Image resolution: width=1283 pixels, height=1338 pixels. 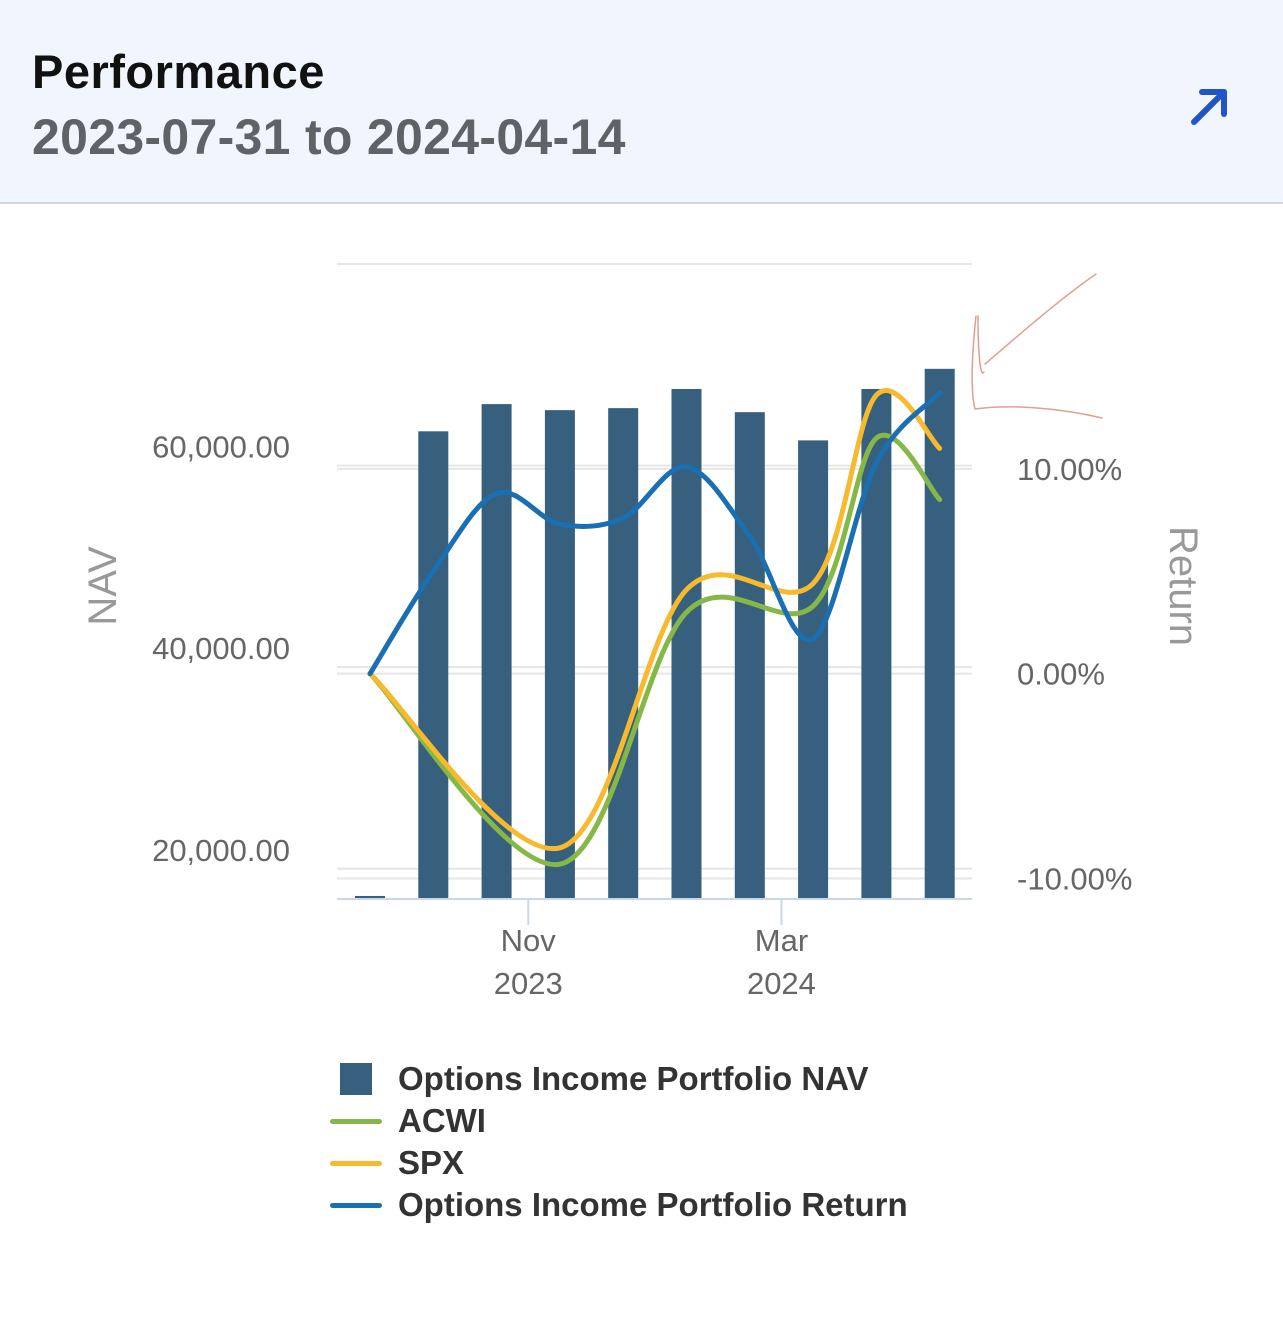 I want to click on legend-item-return: Options Income Portfolio Return, so click(x=619, y=1205).